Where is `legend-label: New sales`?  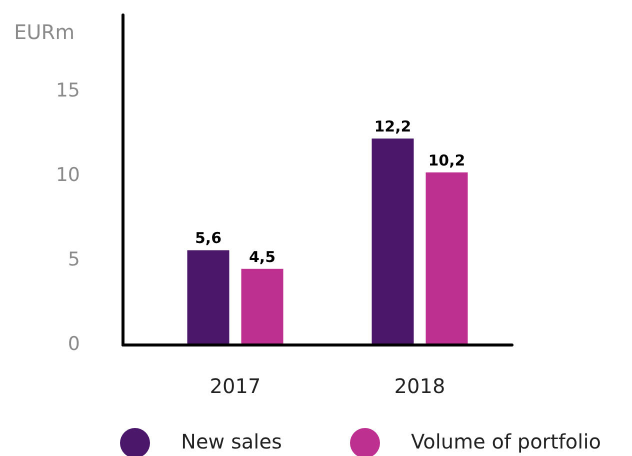
legend-label: New sales is located at coordinates (231, 441).